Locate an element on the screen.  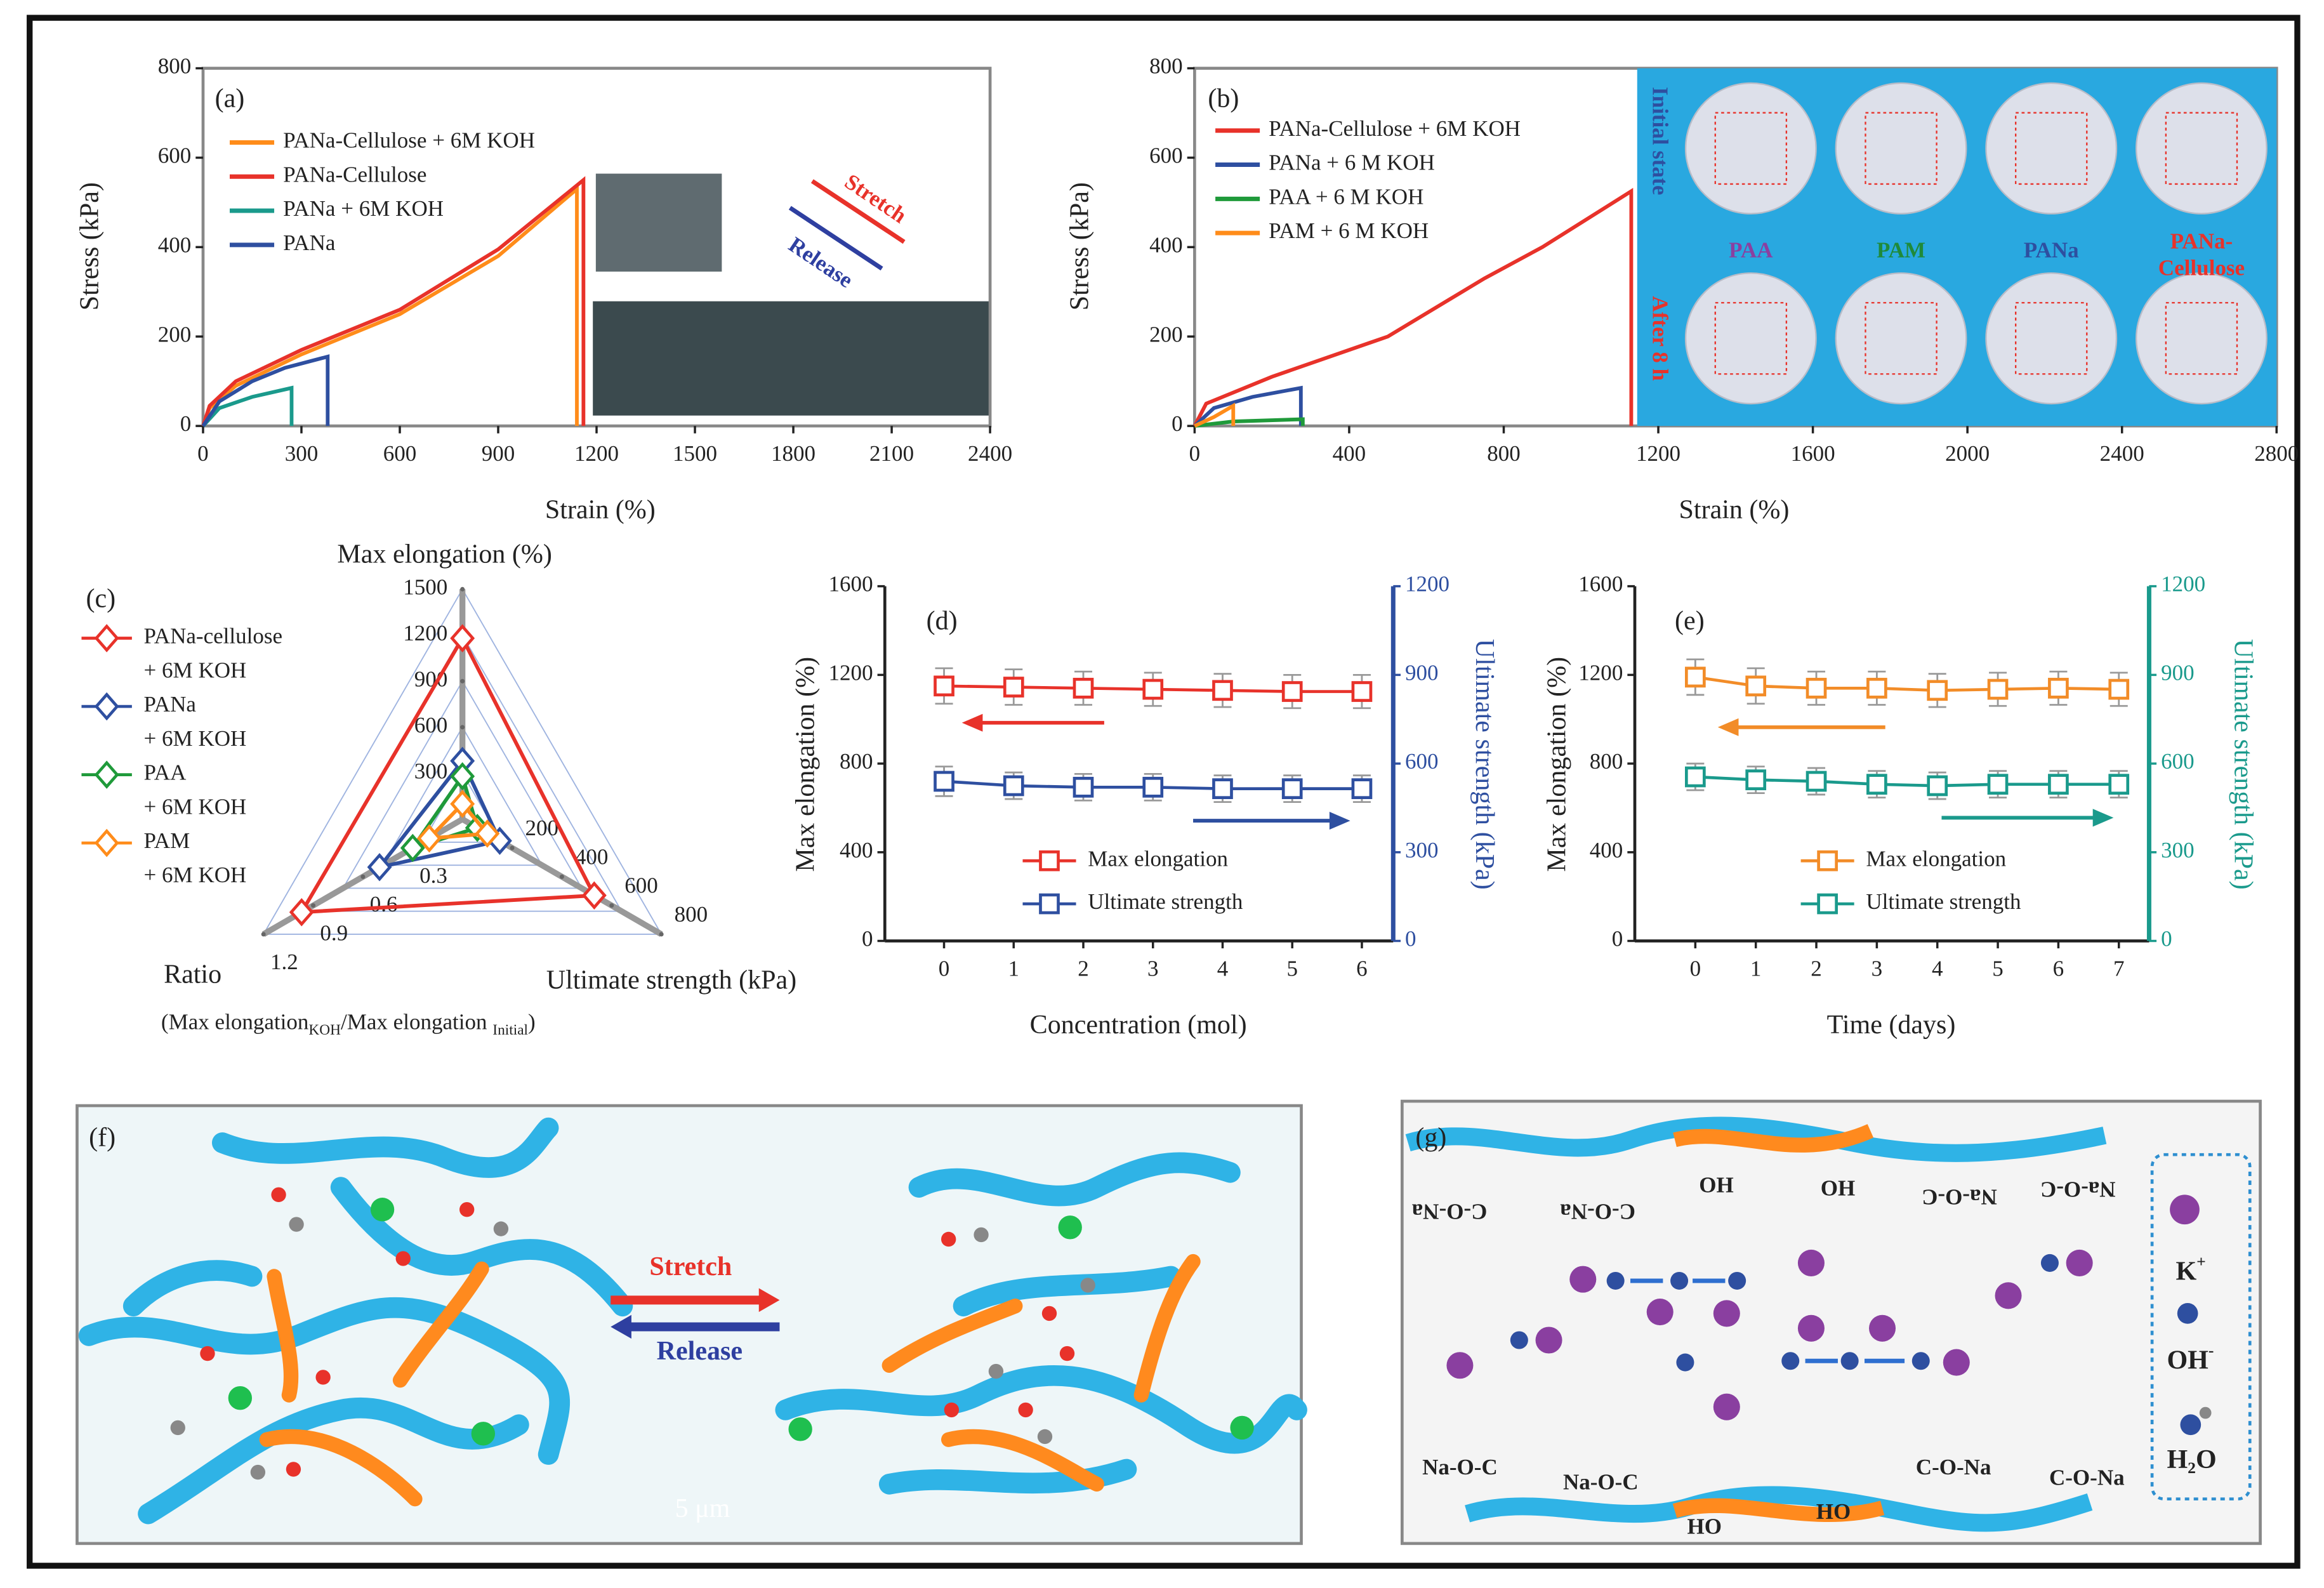
stretch-label: Stretch is located at coordinates (690, 1266).